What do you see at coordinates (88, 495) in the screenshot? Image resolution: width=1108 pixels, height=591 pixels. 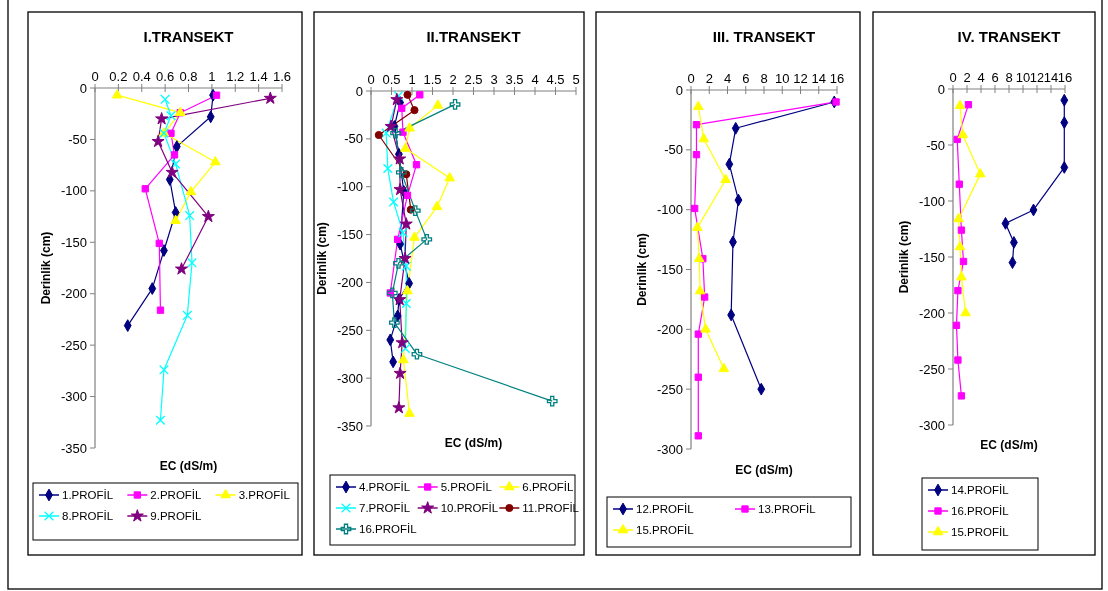 I see `legend-label: 1.PROFİL` at bounding box center [88, 495].